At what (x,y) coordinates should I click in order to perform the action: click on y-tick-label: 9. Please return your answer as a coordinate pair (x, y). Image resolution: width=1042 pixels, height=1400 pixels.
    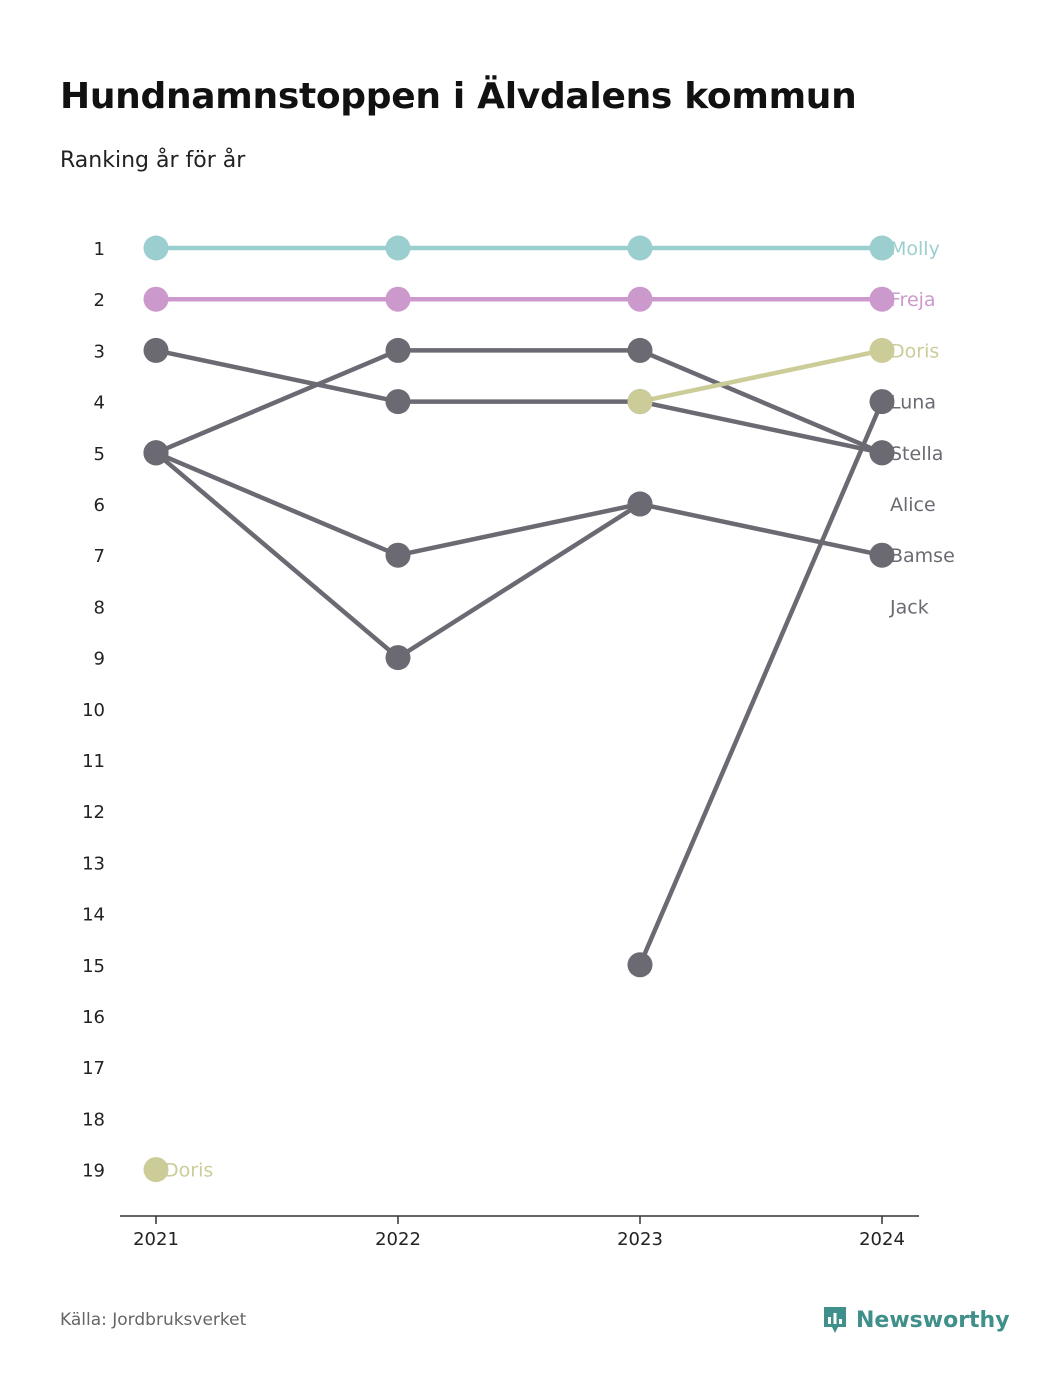
    Looking at the image, I should click on (99, 659).